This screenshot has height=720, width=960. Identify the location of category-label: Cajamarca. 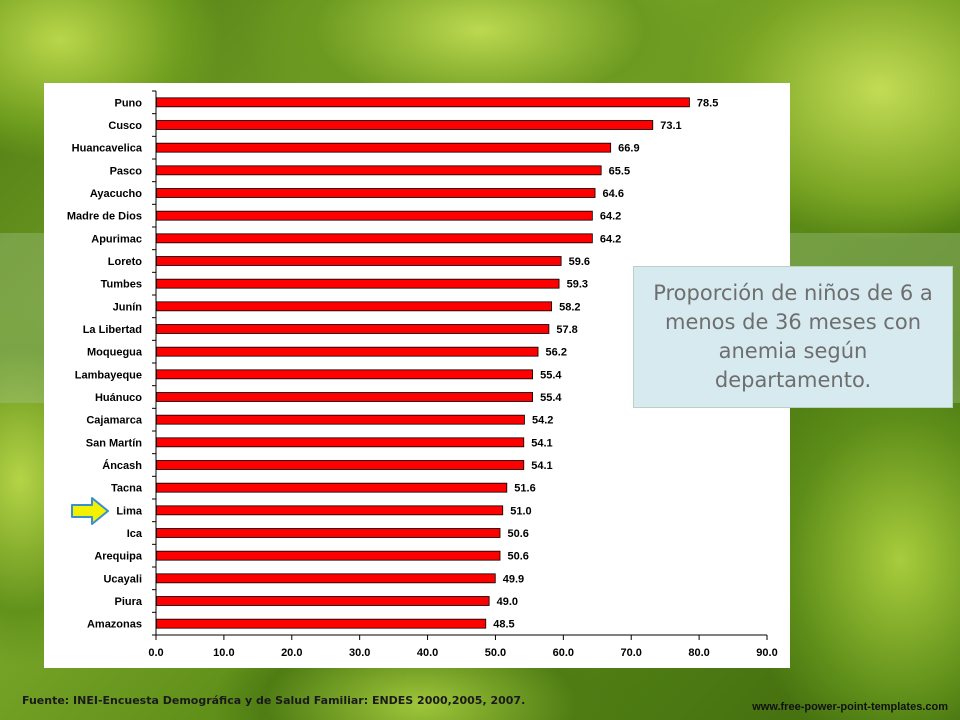
(114, 421).